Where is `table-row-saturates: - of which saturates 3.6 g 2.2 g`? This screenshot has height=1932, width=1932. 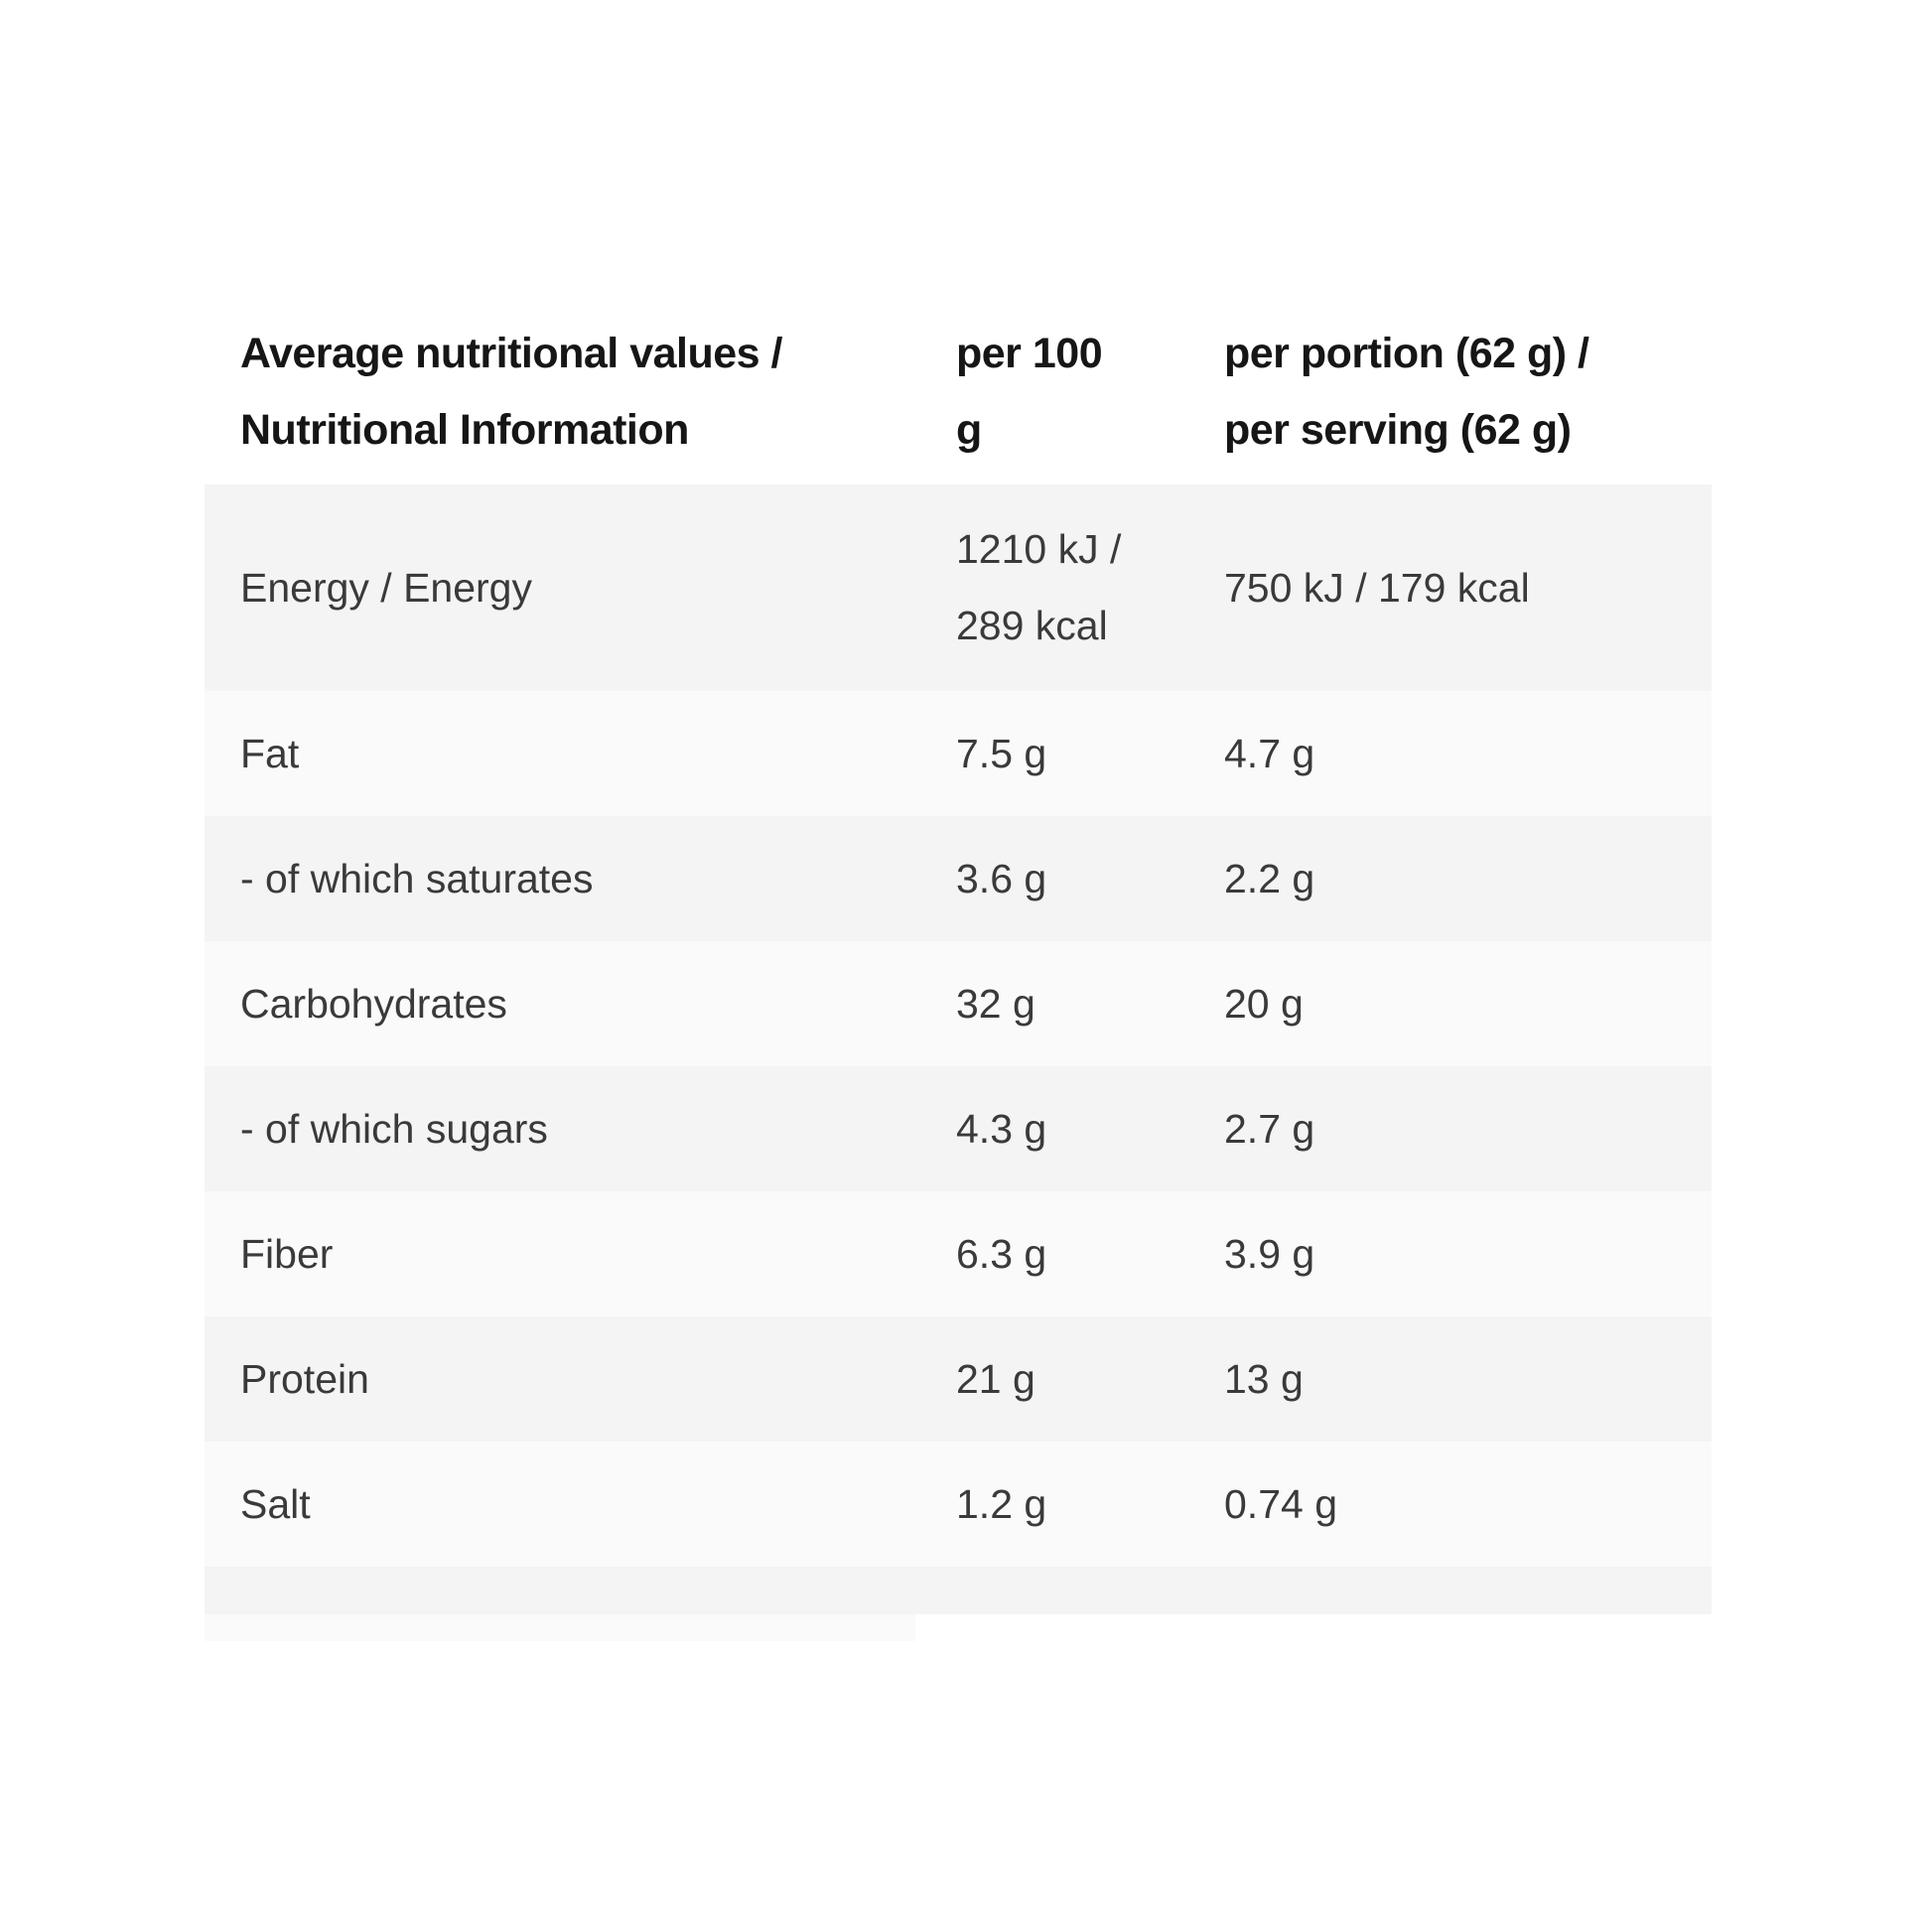 table-row-saturates: - of which saturates 3.6 g 2.2 g is located at coordinates (959, 878).